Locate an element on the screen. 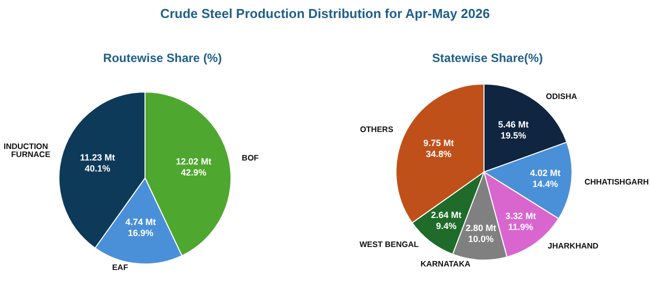 The height and width of the screenshot is (290, 650). slice-label: KARNATAKA is located at coordinates (445, 263).